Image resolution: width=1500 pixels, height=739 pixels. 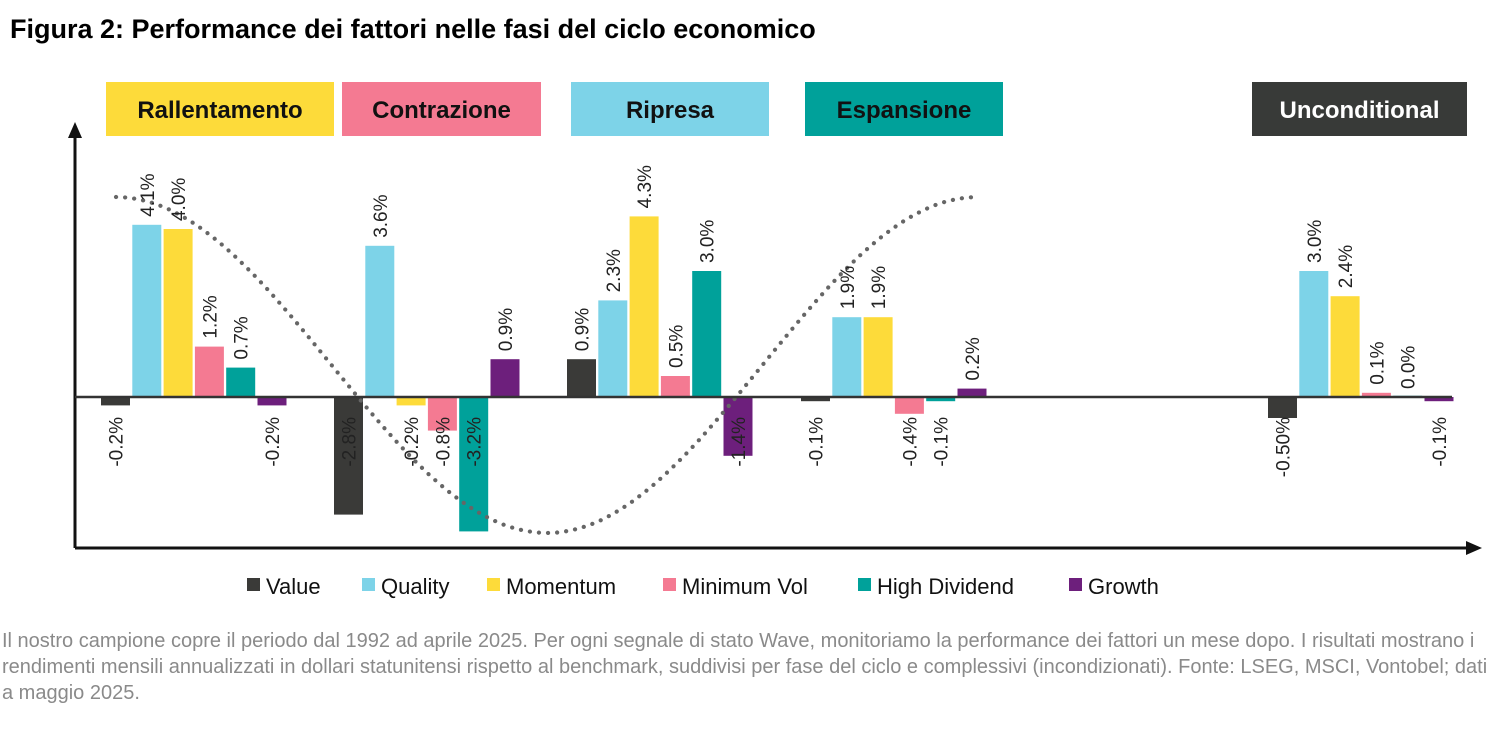 What do you see at coordinates (561, 586) in the screenshot?
I see `legend-label-momentum: Momentum` at bounding box center [561, 586].